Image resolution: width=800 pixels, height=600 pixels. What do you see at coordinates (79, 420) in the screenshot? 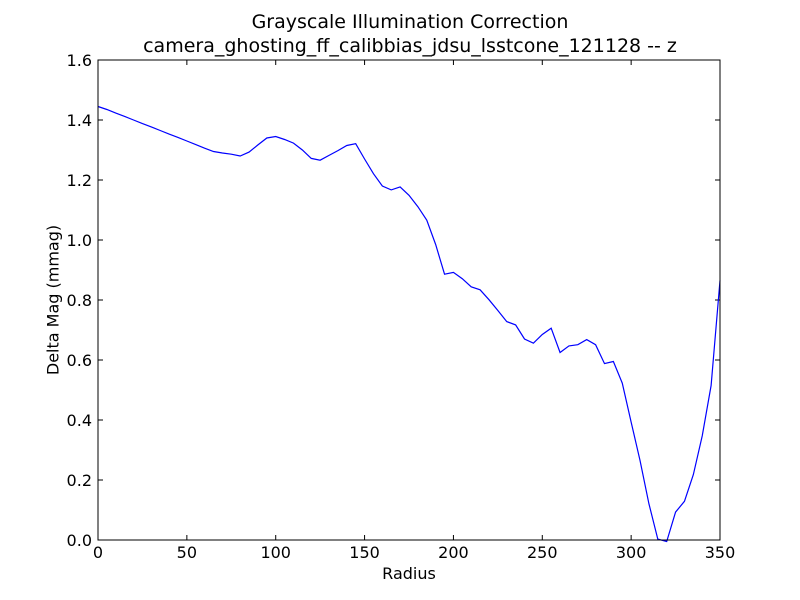
I see `y-tick-label: 0.4` at bounding box center [79, 420].